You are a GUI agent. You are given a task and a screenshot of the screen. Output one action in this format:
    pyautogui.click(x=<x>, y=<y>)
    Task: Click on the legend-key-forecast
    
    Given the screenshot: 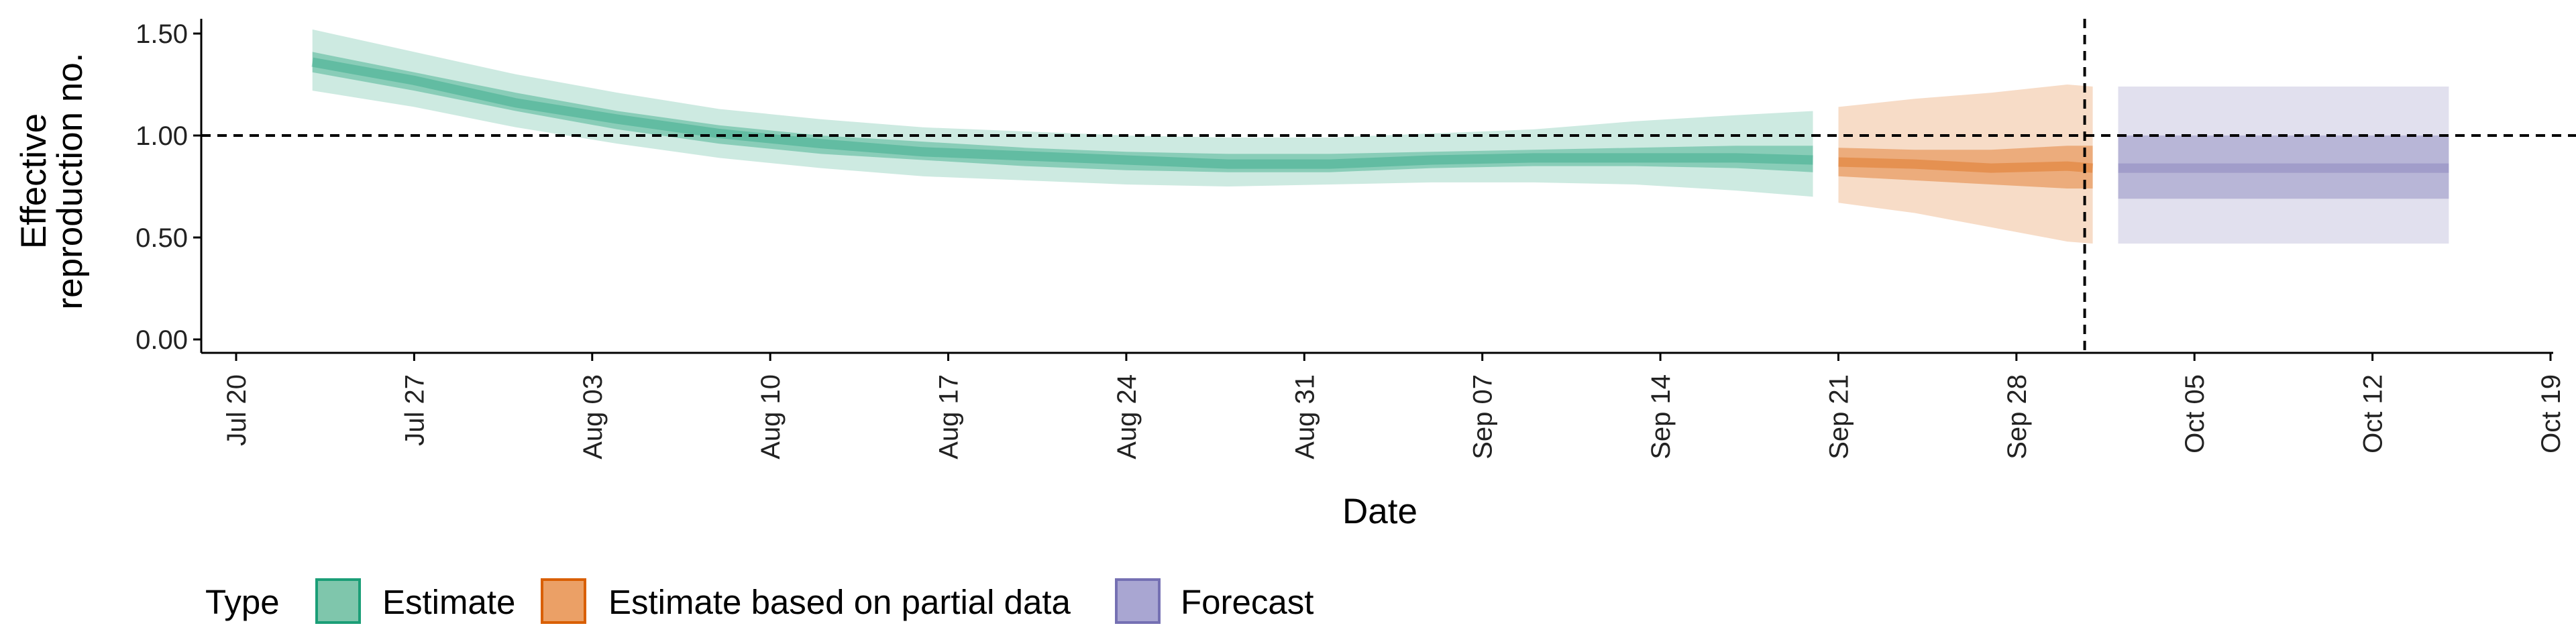 What is the action you would take?
    pyautogui.click(x=1138, y=601)
    